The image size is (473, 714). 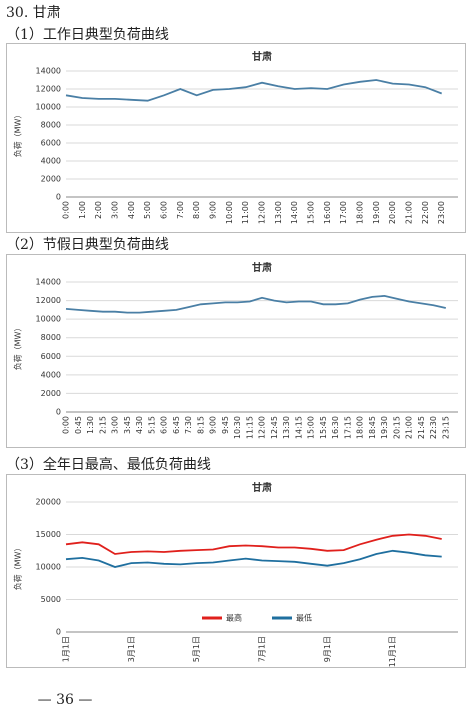 I want to click on x-tick-label: 19:00, so click(x=376, y=212).